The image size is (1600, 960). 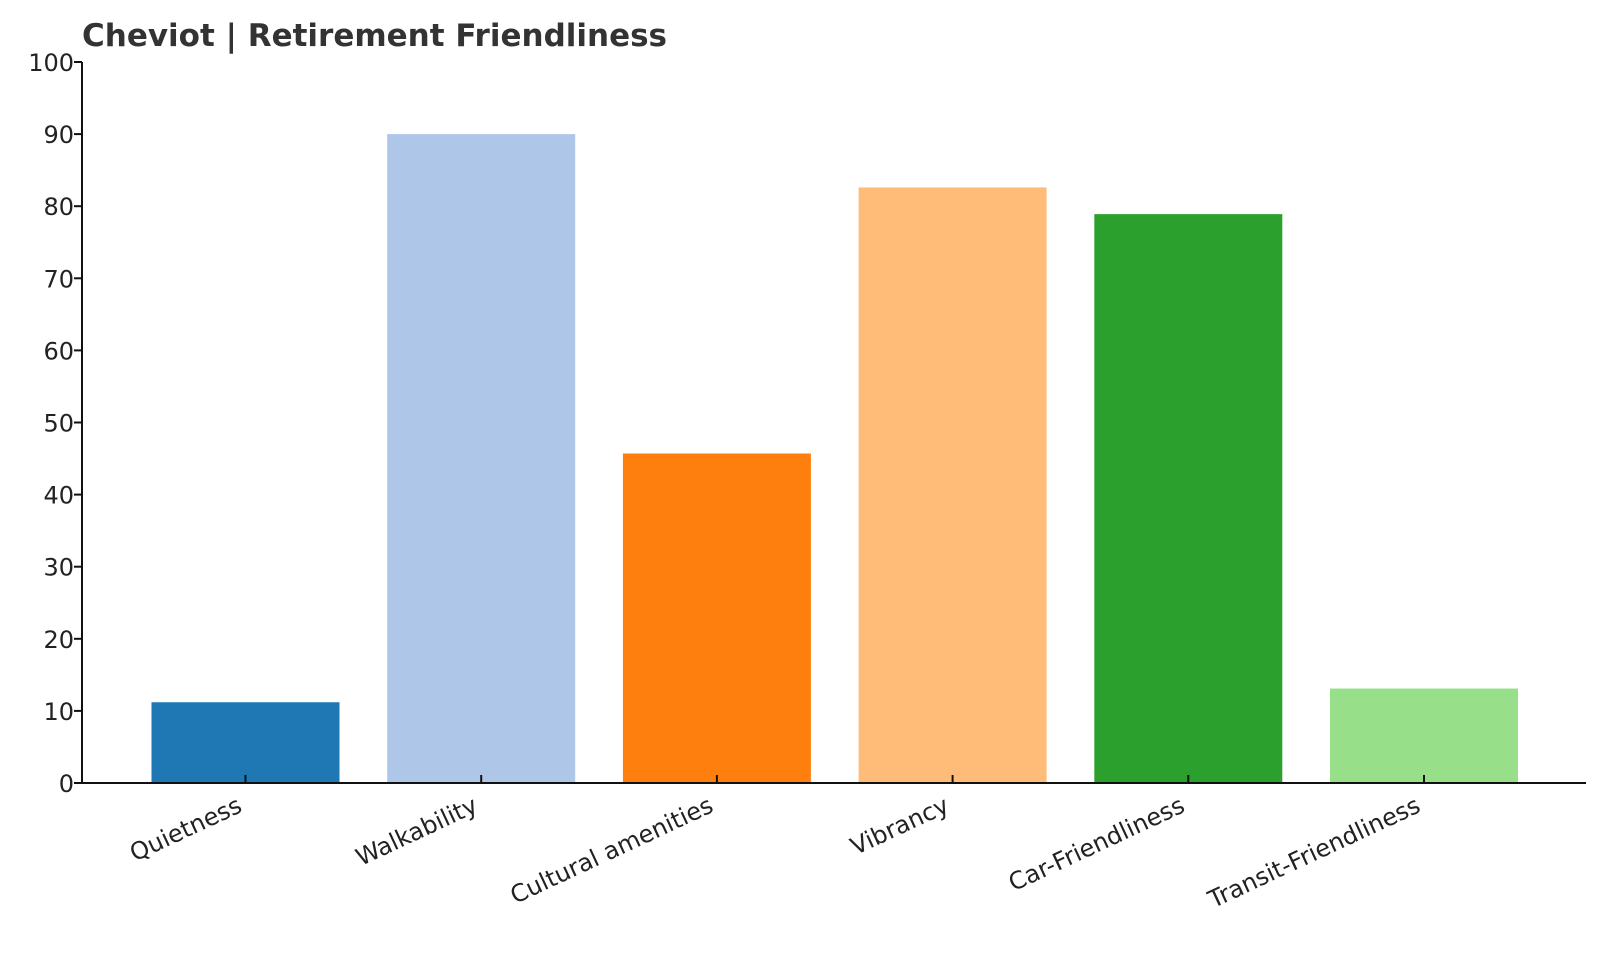 I want to click on bar-quietness, so click(x=245, y=742).